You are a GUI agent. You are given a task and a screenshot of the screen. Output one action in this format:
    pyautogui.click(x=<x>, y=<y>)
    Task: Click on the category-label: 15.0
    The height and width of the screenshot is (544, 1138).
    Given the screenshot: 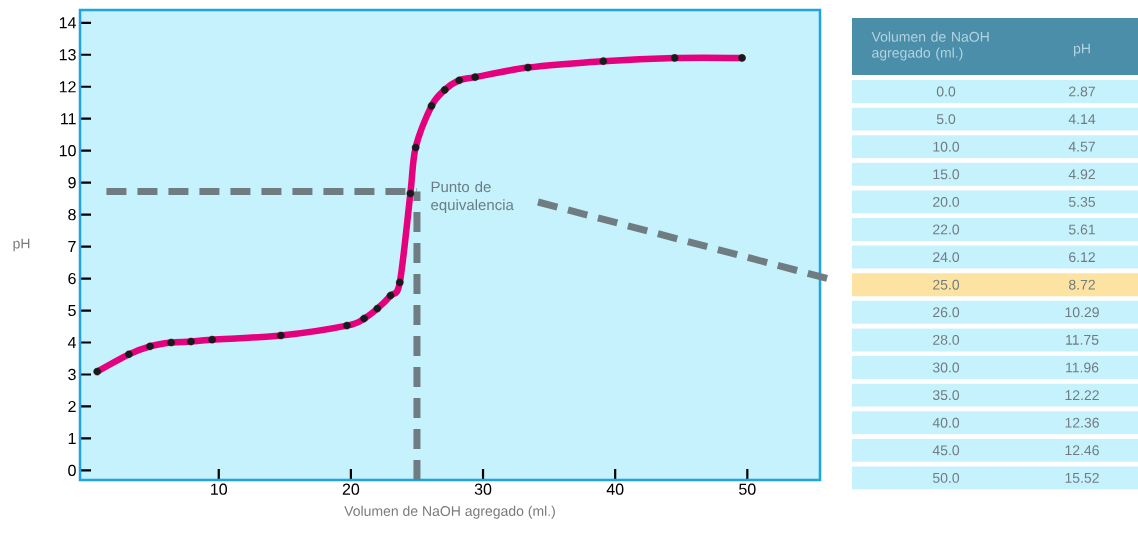 What is the action you would take?
    pyautogui.click(x=946, y=174)
    